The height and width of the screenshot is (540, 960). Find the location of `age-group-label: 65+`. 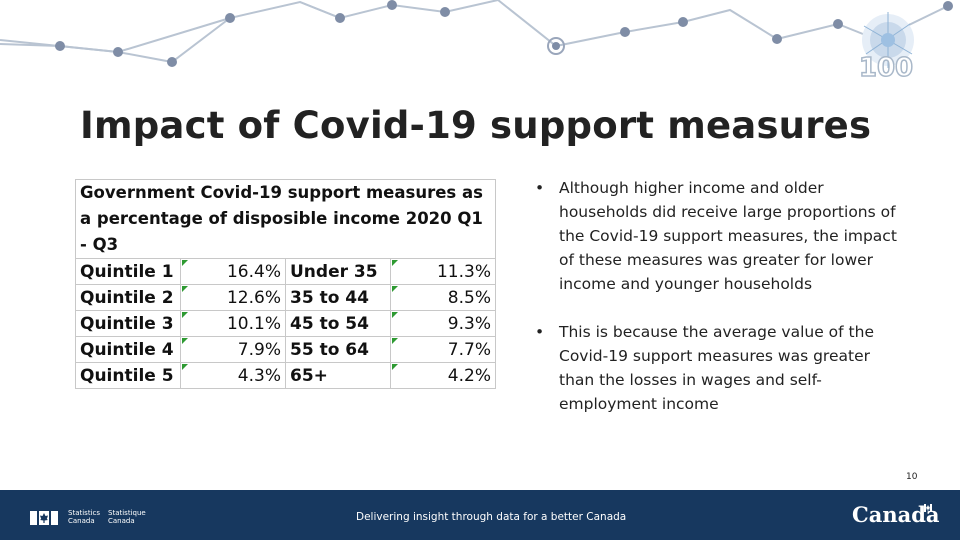

age-group-label: 65+ is located at coordinates (338, 375).